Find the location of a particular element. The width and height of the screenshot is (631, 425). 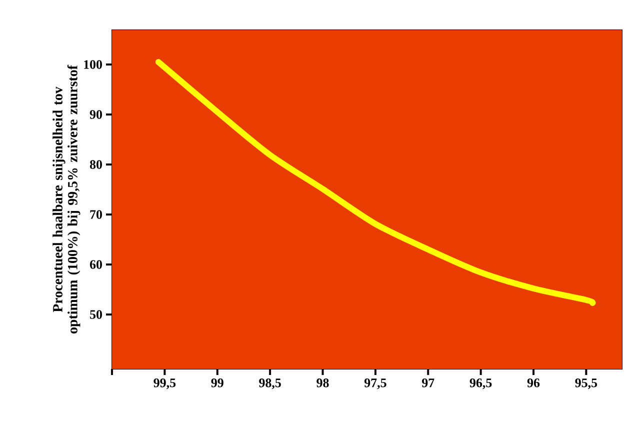

x-tick-label: 96,5 is located at coordinates (481, 384).